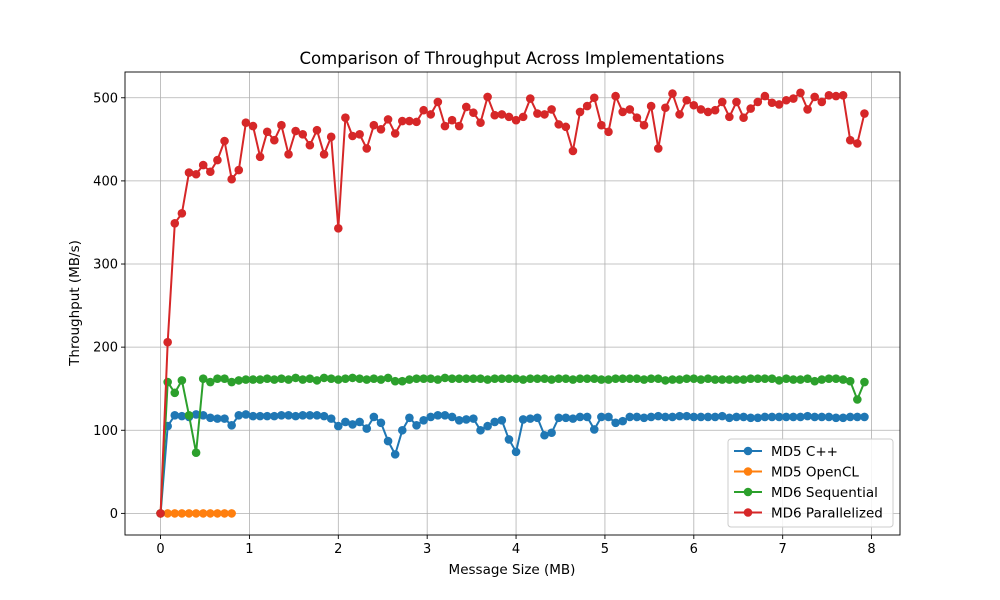 The width and height of the screenshot is (1000, 600). Describe the element at coordinates (827, 514) in the screenshot. I see `legend-label: MD6 Parallelized` at that location.